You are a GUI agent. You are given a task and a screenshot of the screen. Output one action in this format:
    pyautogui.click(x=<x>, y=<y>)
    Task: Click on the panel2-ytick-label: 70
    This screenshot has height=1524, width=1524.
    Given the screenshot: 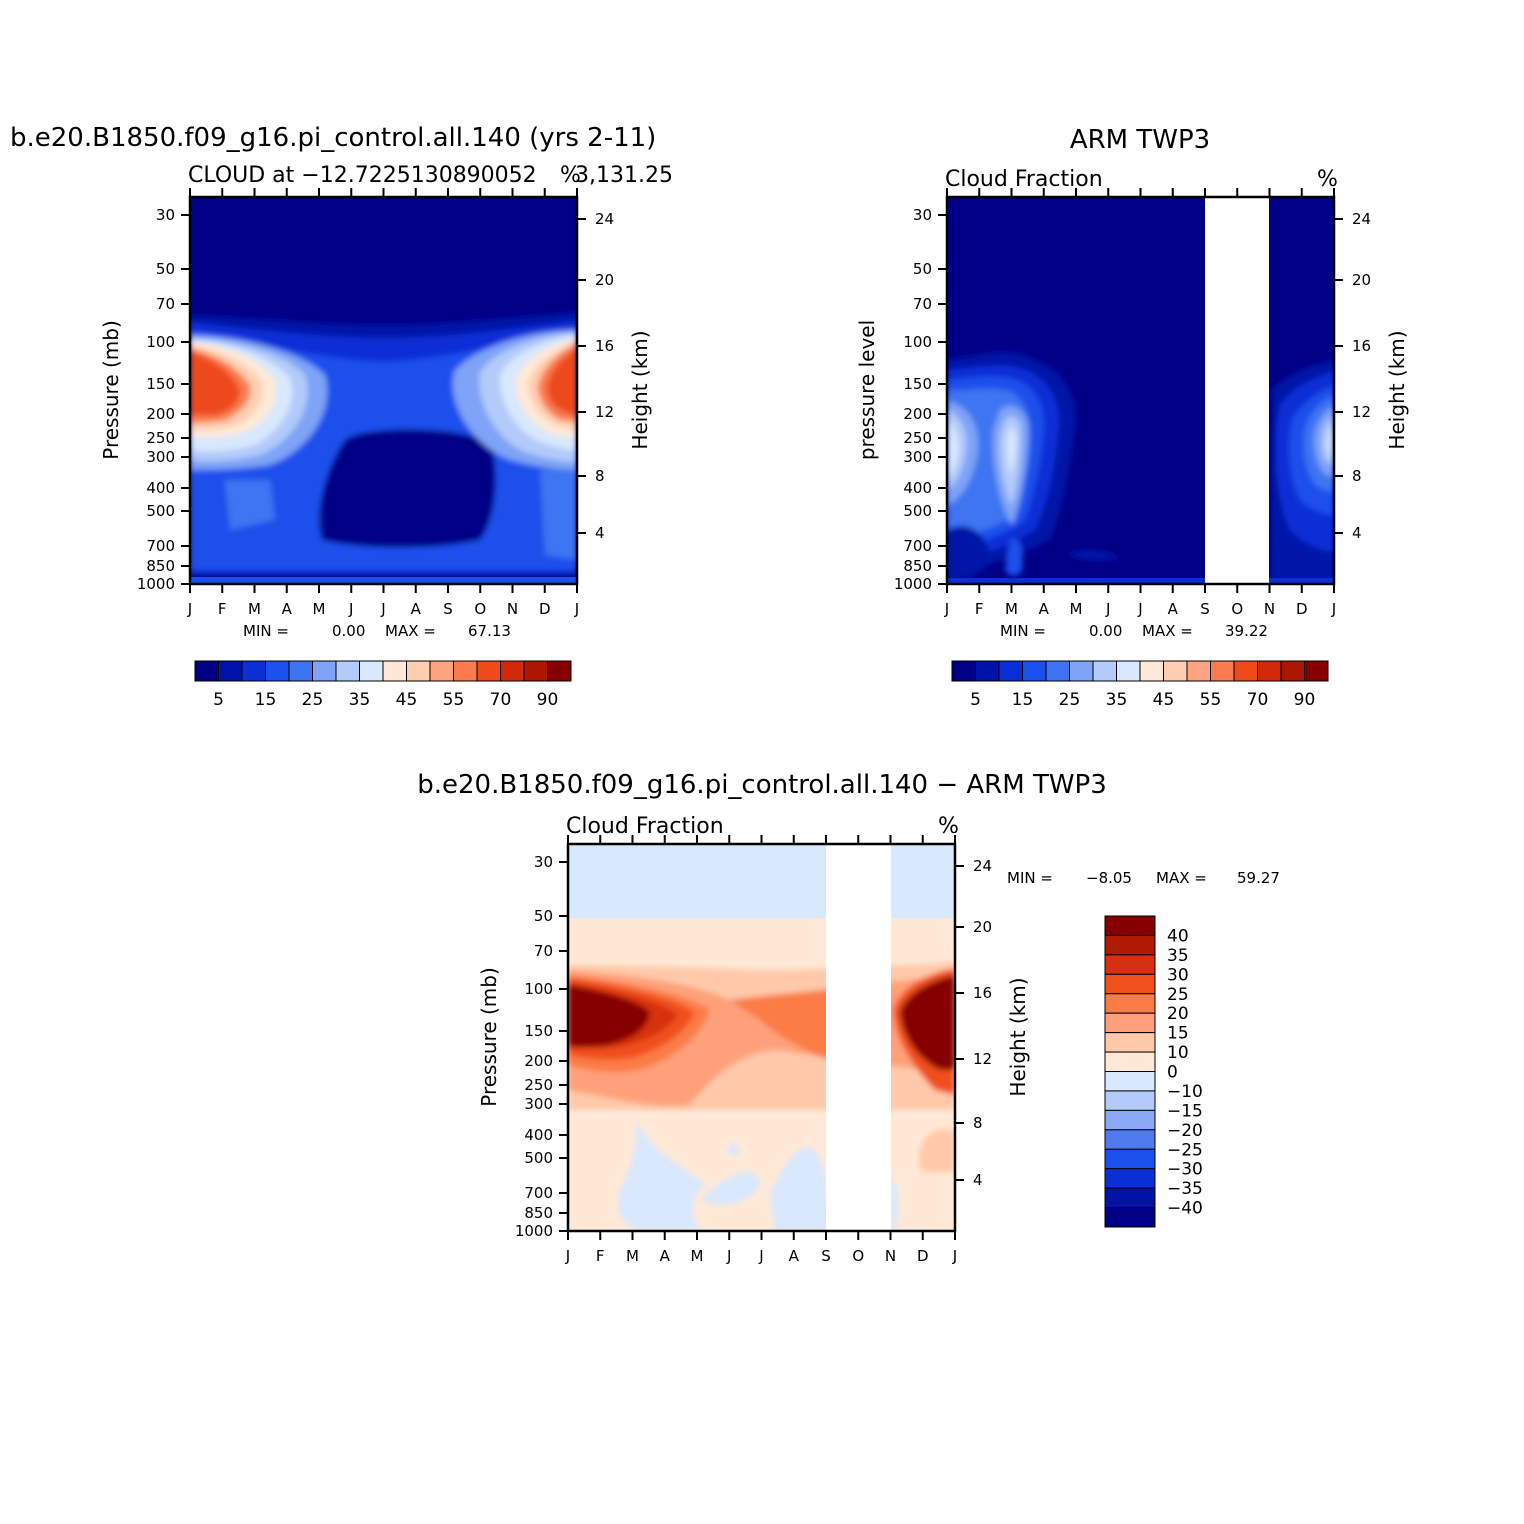 What is the action you would take?
    pyautogui.click(x=922, y=304)
    